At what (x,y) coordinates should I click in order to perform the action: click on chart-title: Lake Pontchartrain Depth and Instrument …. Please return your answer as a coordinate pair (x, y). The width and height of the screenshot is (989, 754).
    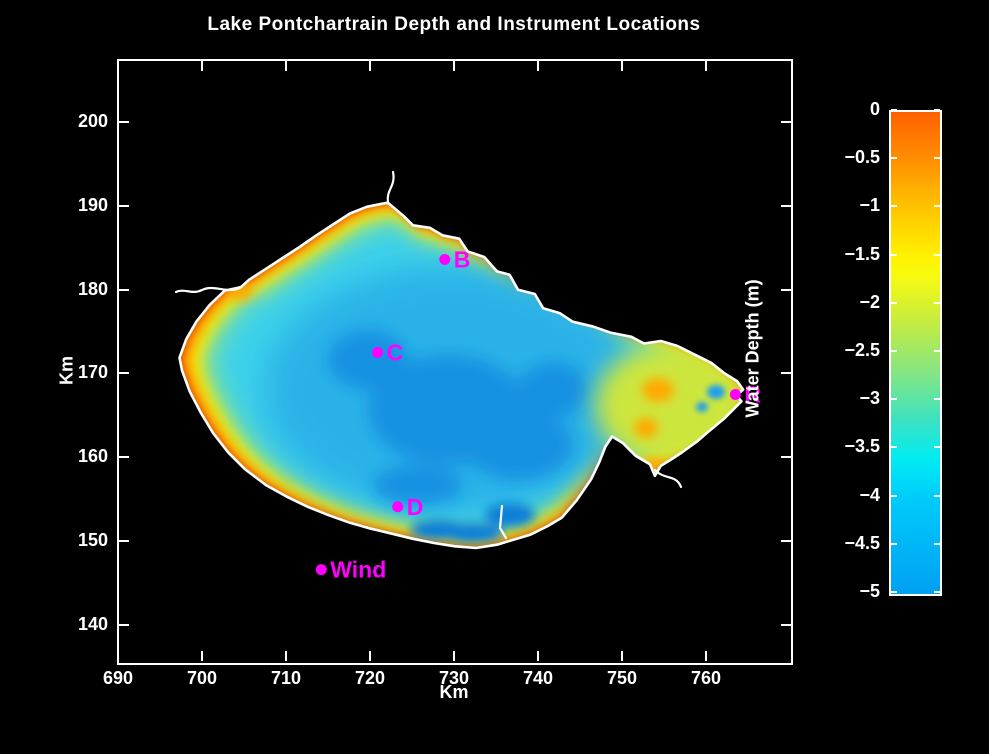
    Looking at the image, I should click on (454, 24).